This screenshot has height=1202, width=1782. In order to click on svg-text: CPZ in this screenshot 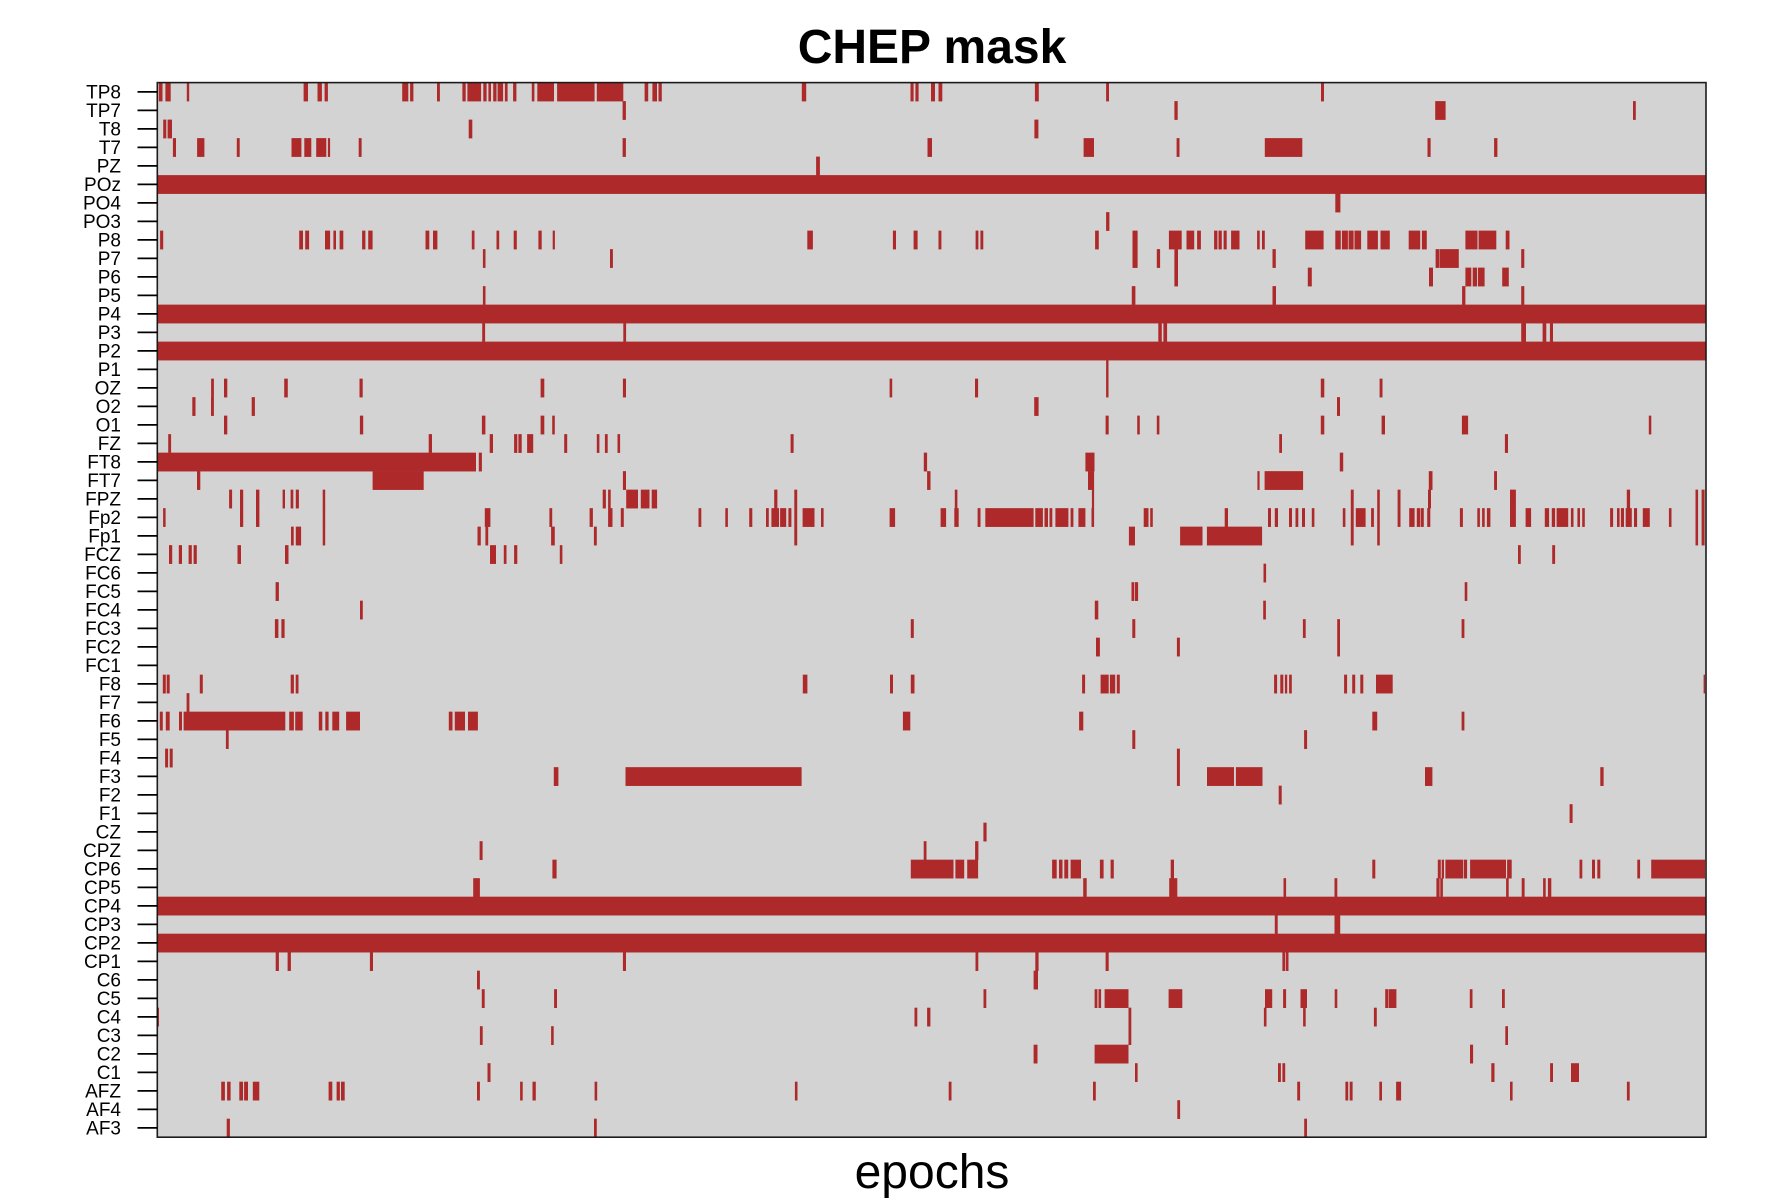, I will do `click(102, 851)`.